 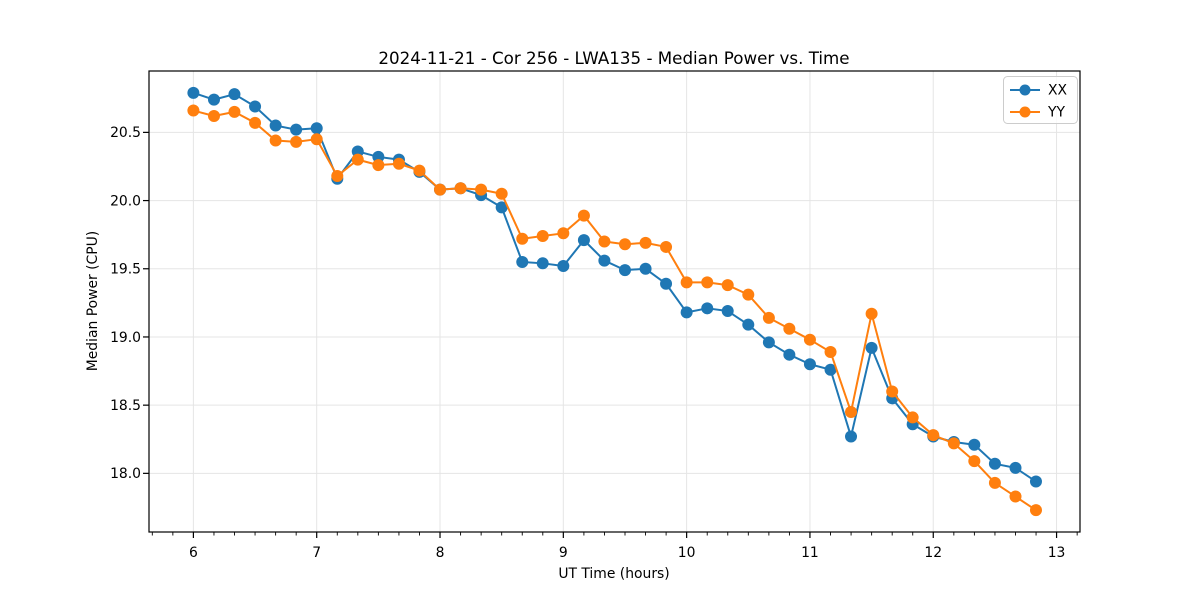 What do you see at coordinates (125, 201) in the screenshot?
I see `y-tick-label: 20.0` at bounding box center [125, 201].